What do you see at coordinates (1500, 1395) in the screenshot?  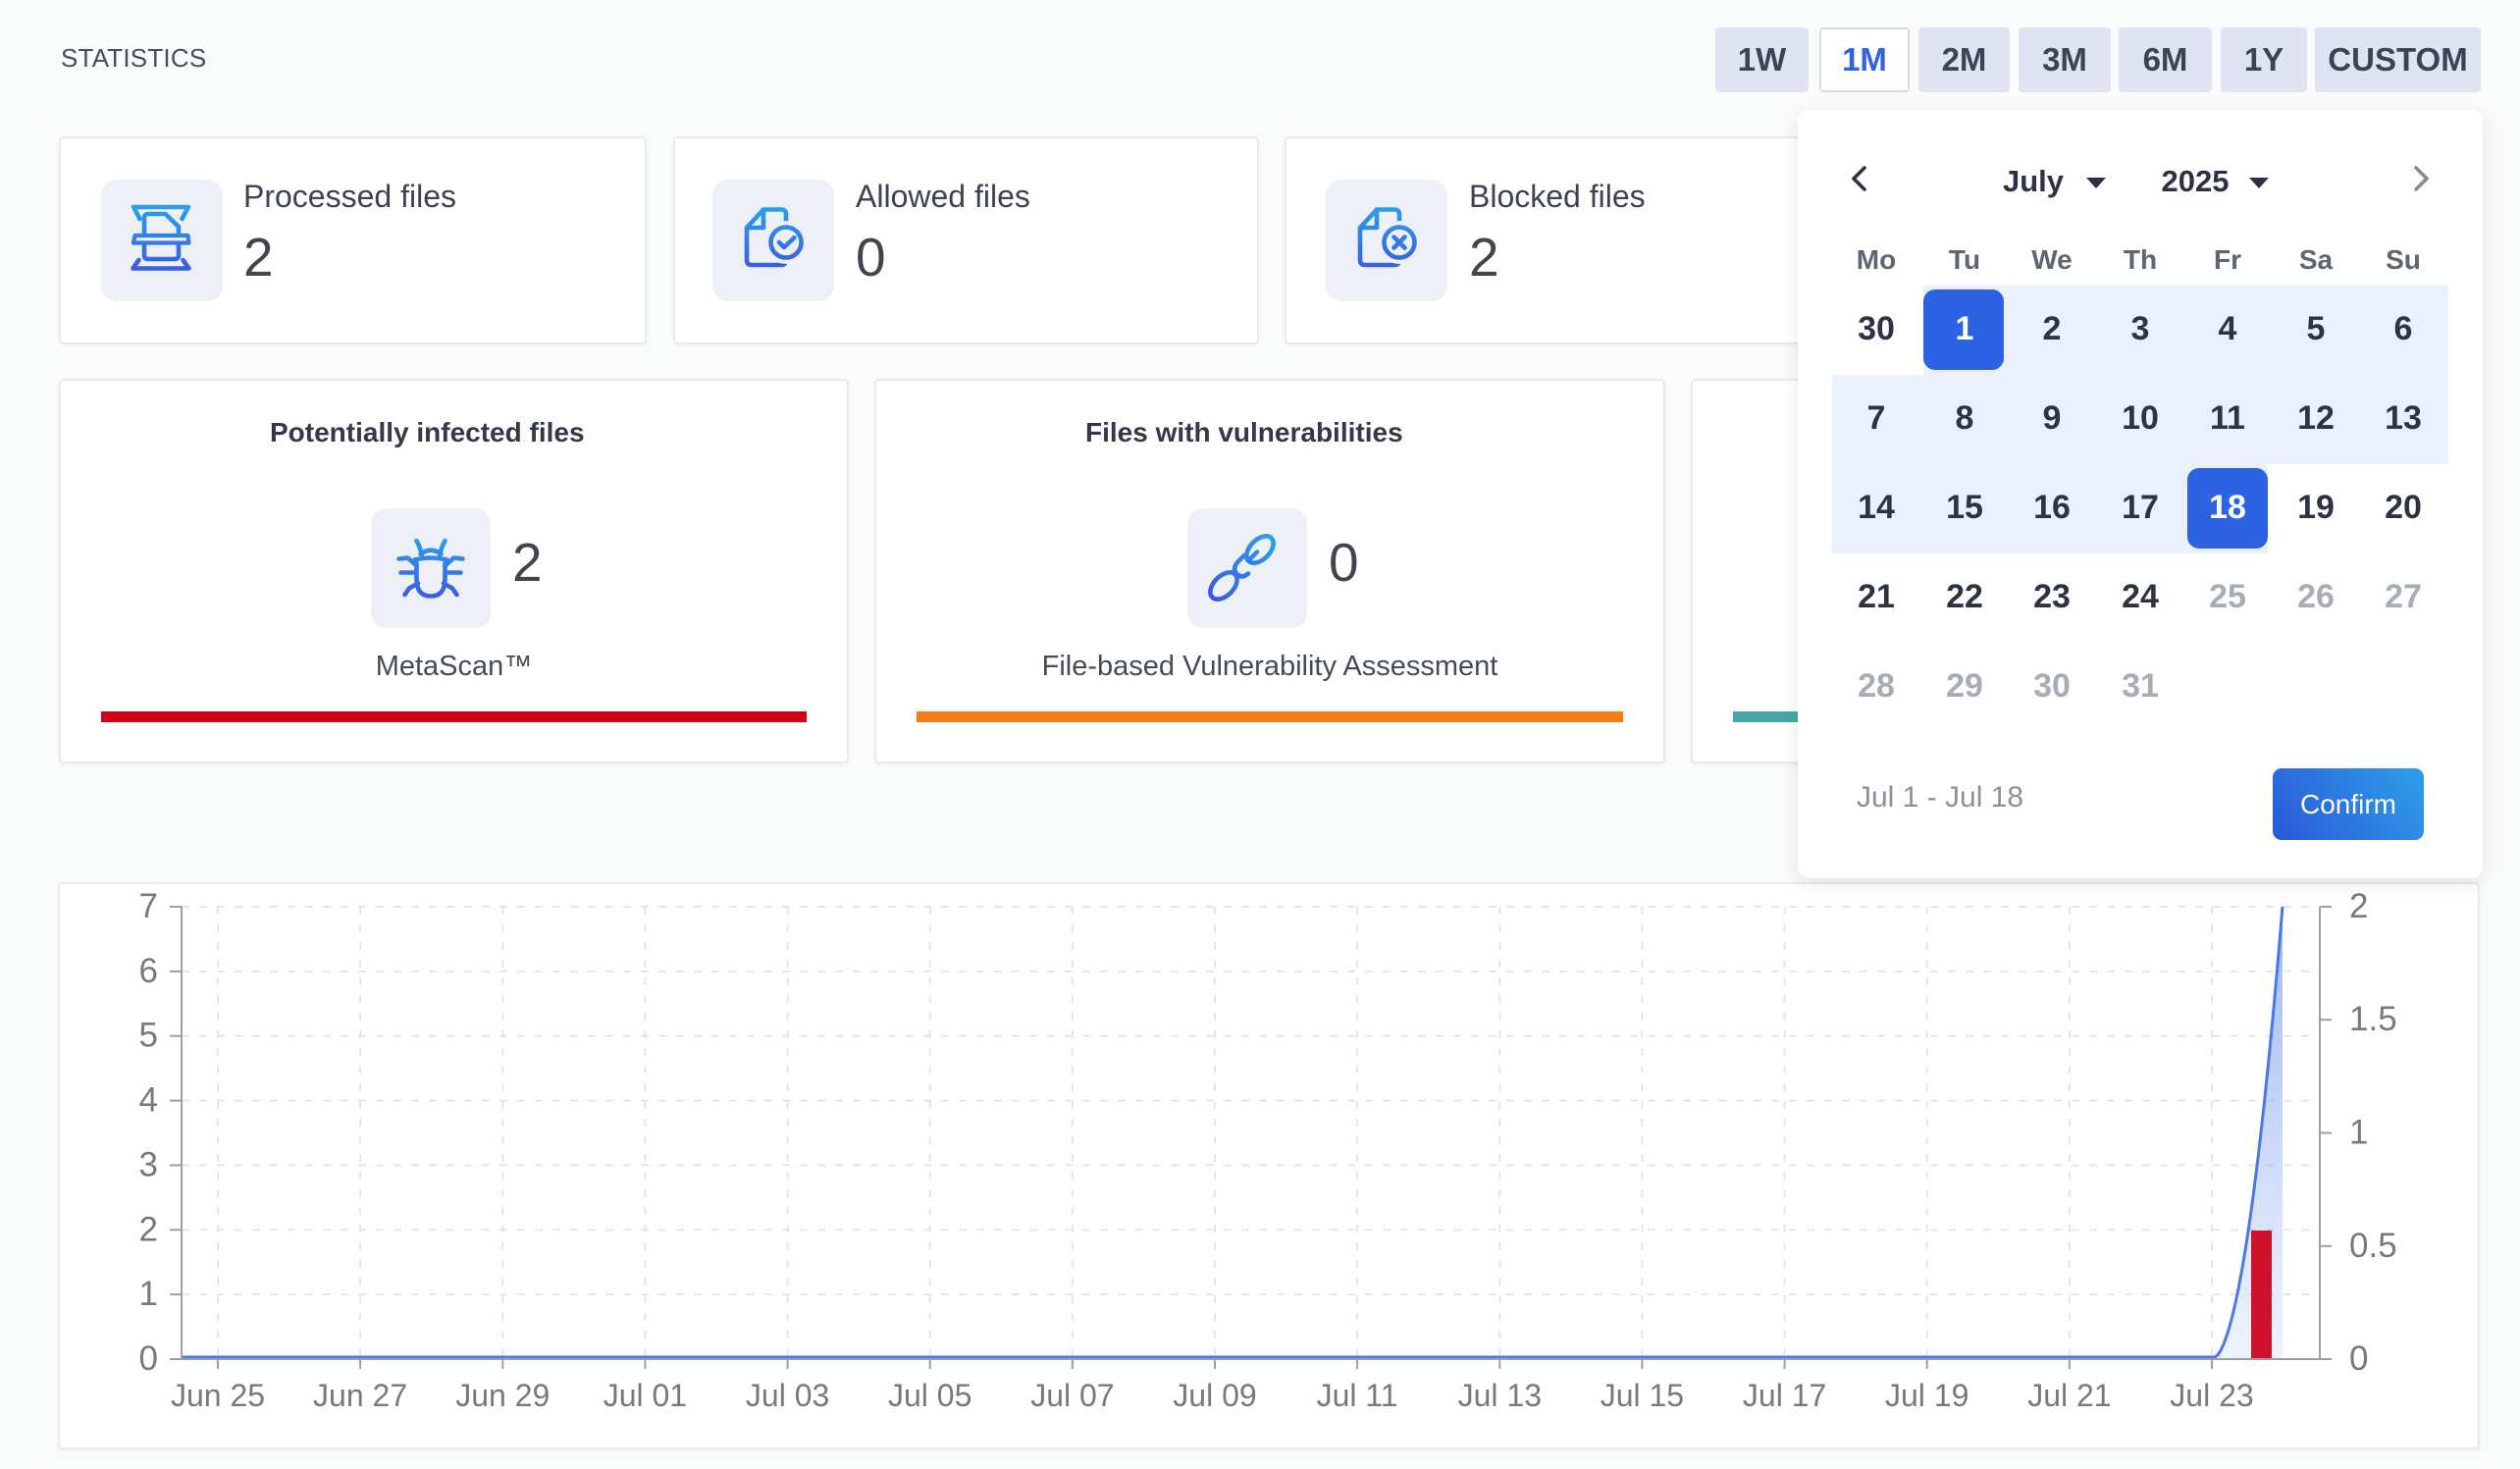 I see `svg-text: Jul 13` at bounding box center [1500, 1395].